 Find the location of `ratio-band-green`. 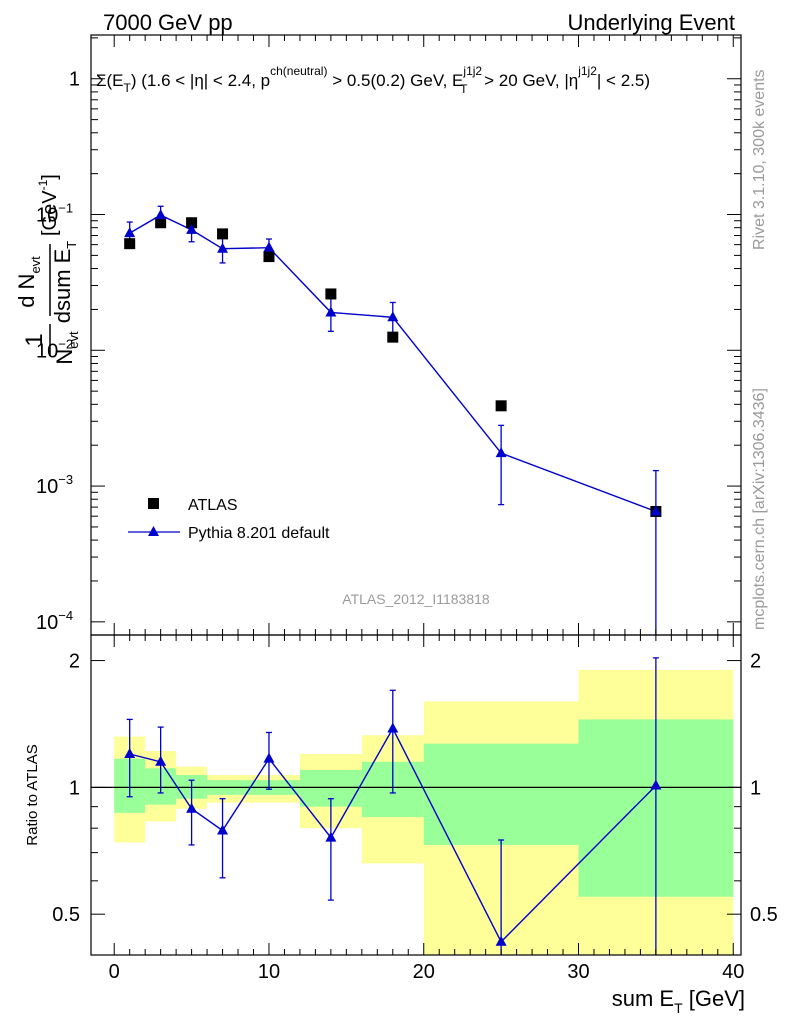

ratio-band-green is located at coordinates (501, 794).